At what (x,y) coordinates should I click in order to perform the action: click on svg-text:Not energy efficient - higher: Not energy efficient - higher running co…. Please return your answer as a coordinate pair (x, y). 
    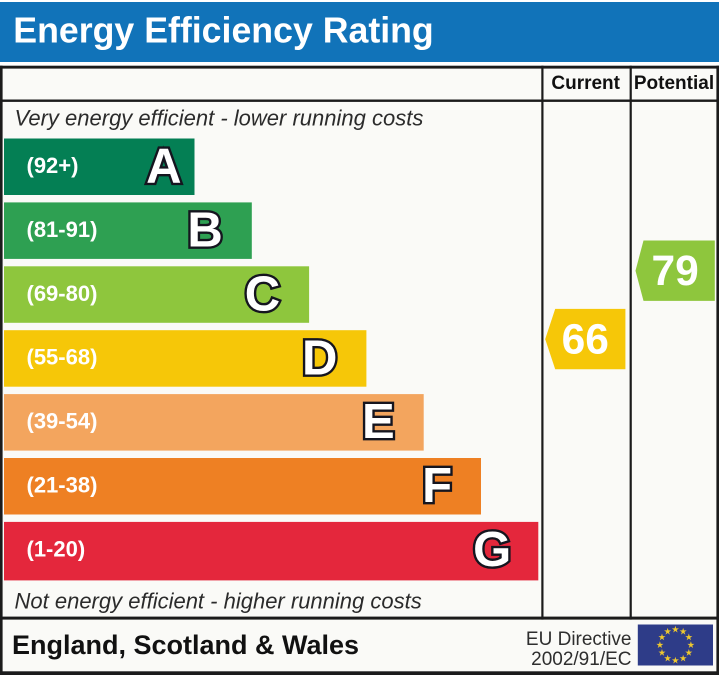
    Looking at the image, I should click on (218, 601).